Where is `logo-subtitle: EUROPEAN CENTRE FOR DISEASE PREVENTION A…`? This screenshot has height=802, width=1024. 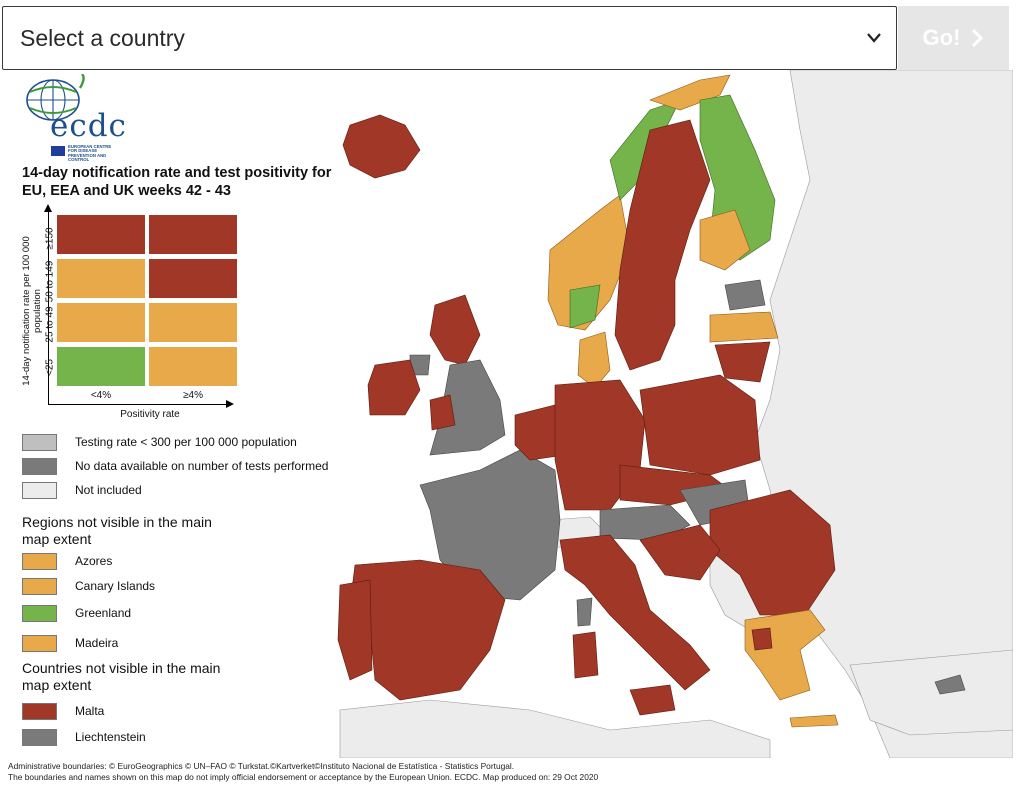 logo-subtitle: EUROPEAN CENTRE FOR DISEASE PREVENTION A… is located at coordinates (90, 153).